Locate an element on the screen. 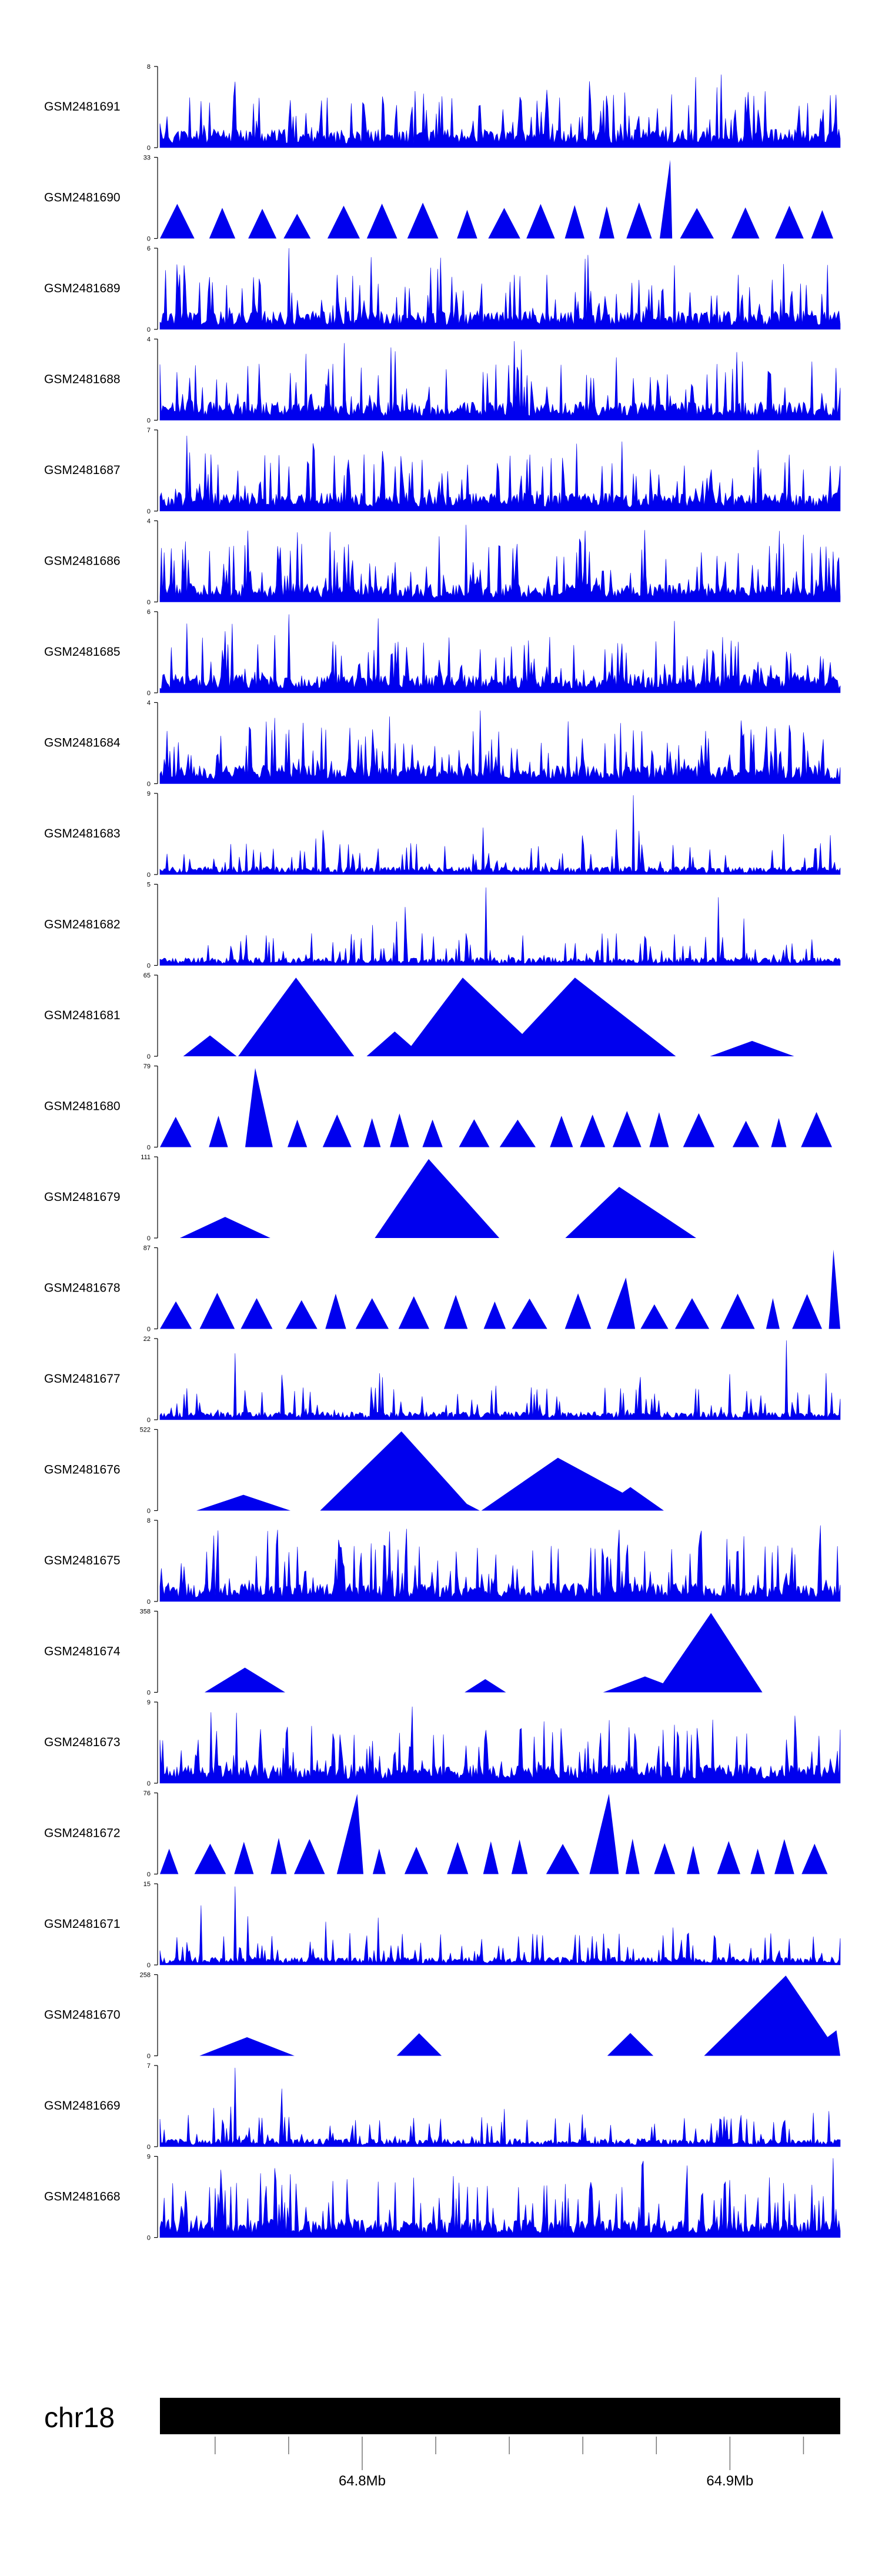 This screenshot has width=882, height=2576. y-tick-label-max: 522 is located at coordinates (145, 1430).